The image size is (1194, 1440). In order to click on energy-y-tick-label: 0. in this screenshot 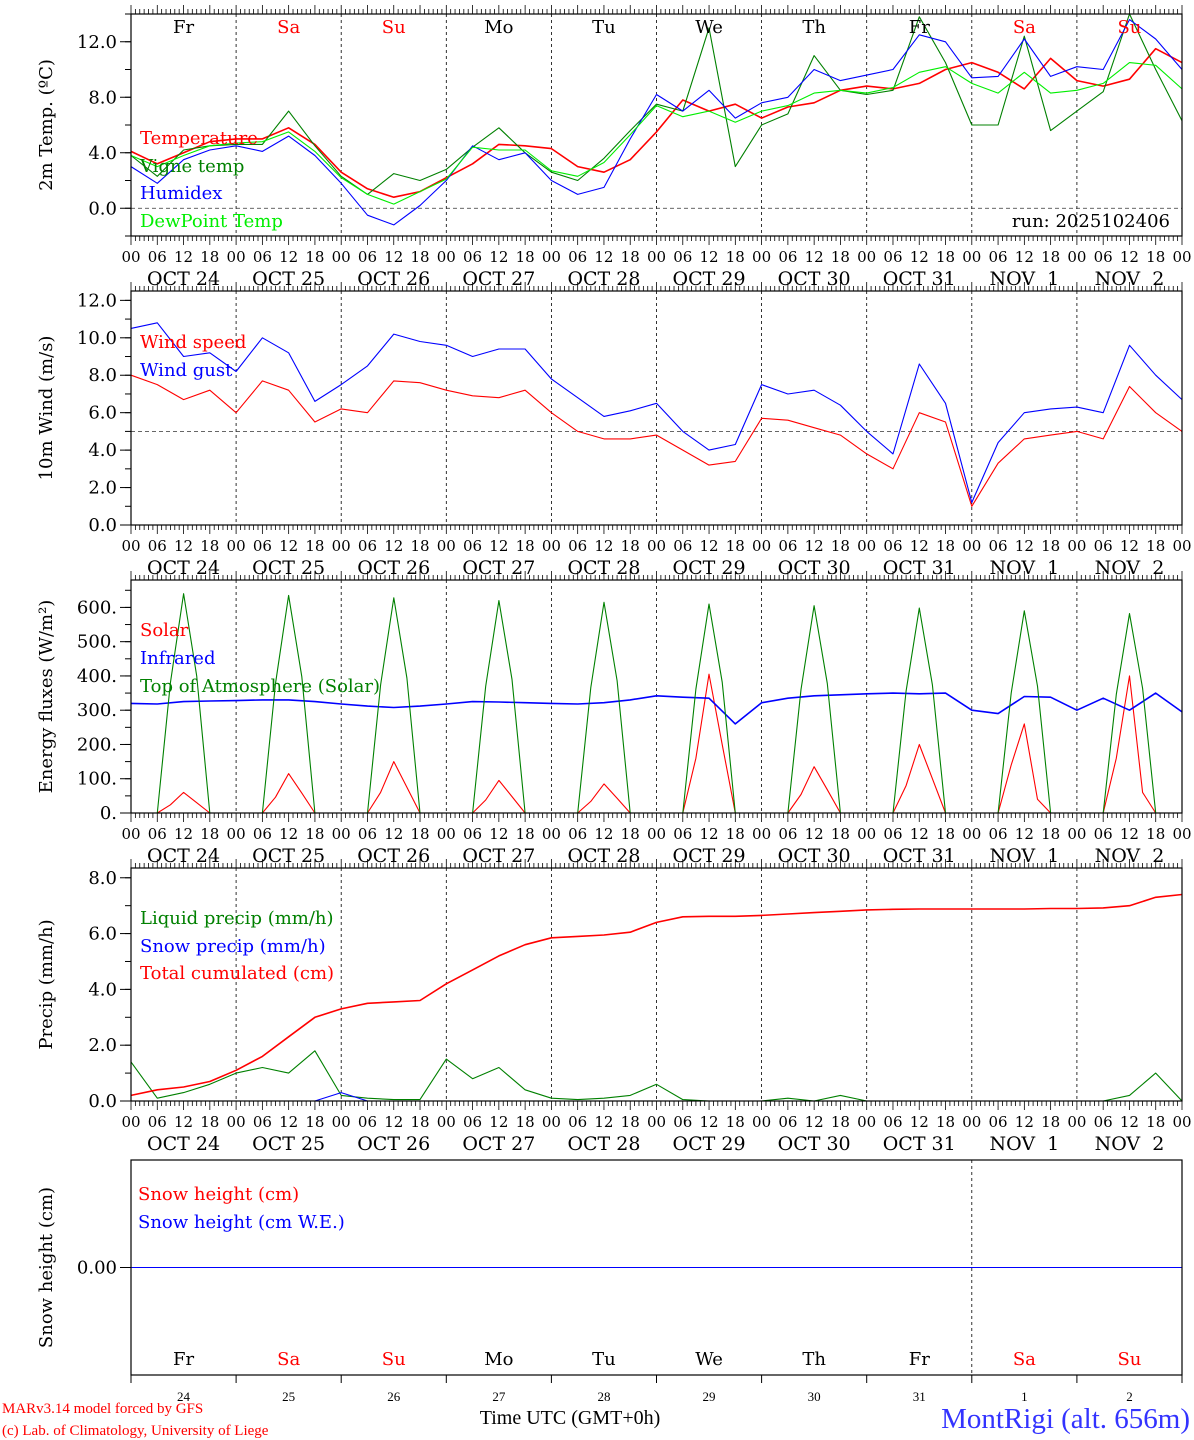, I will do `click(108, 813)`.